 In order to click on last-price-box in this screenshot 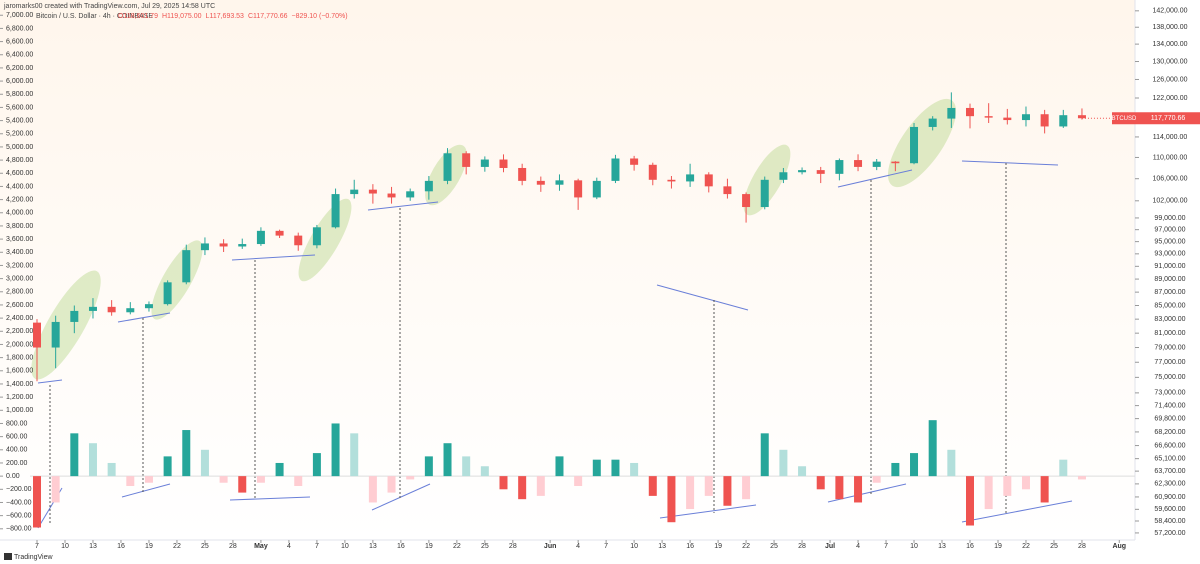, I will do `click(1168, 118)`.